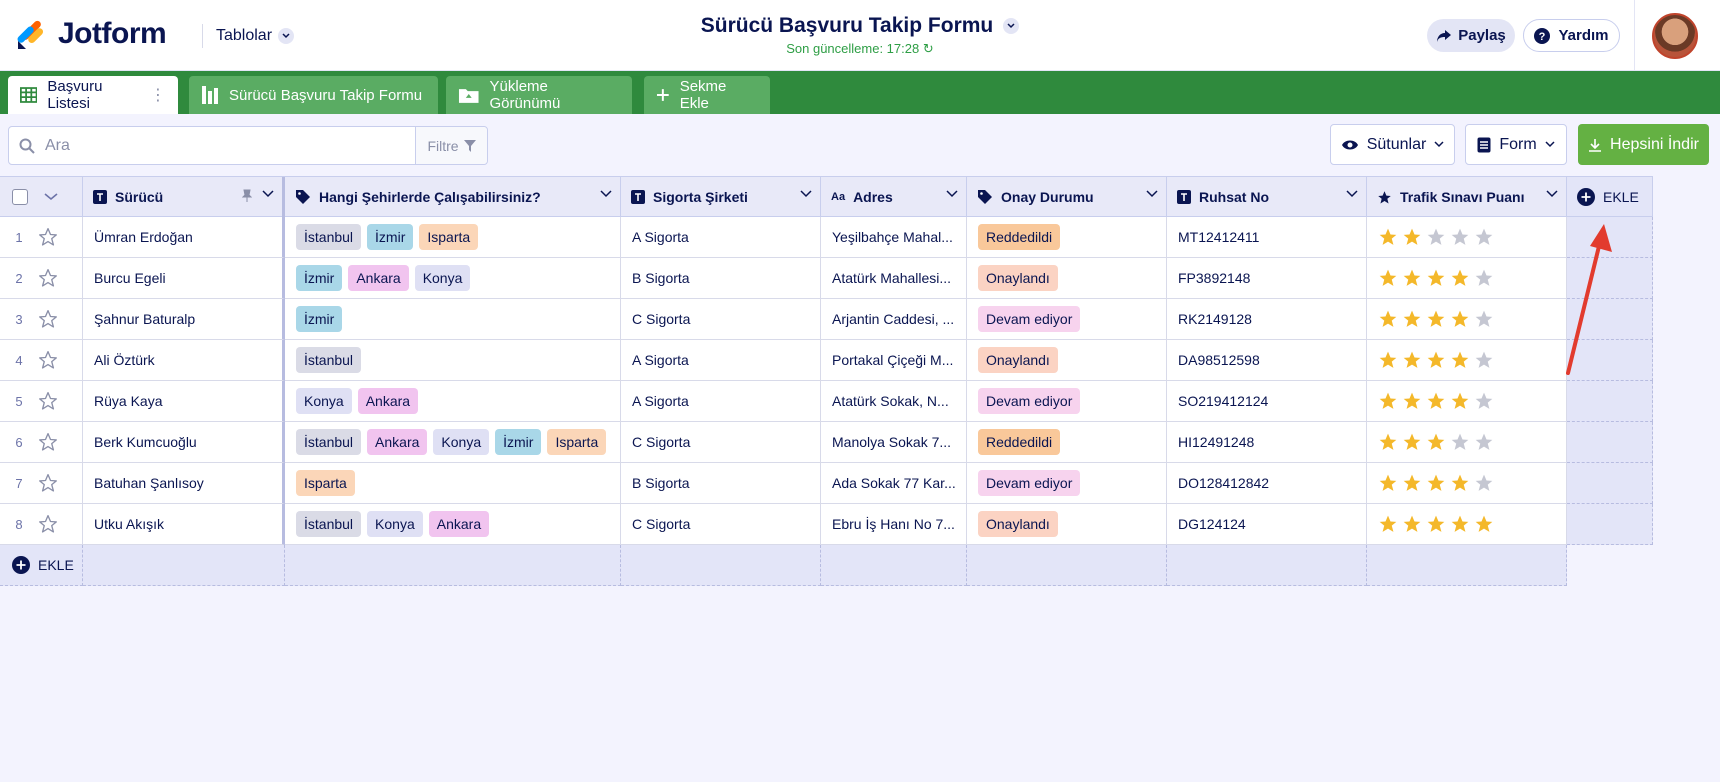  I want to click on add-column-button: EKLE, so click(1610, 197).